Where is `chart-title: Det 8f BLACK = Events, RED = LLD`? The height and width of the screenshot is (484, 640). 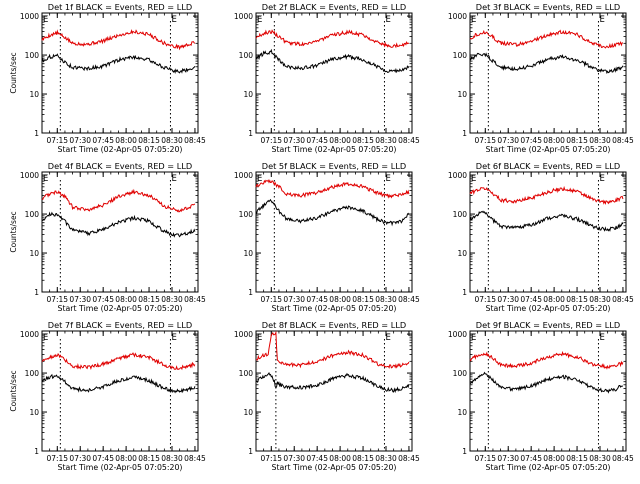 chart-title: Det 8f BLACK = Events, RED = LLD is located at coordinates (334, 325).